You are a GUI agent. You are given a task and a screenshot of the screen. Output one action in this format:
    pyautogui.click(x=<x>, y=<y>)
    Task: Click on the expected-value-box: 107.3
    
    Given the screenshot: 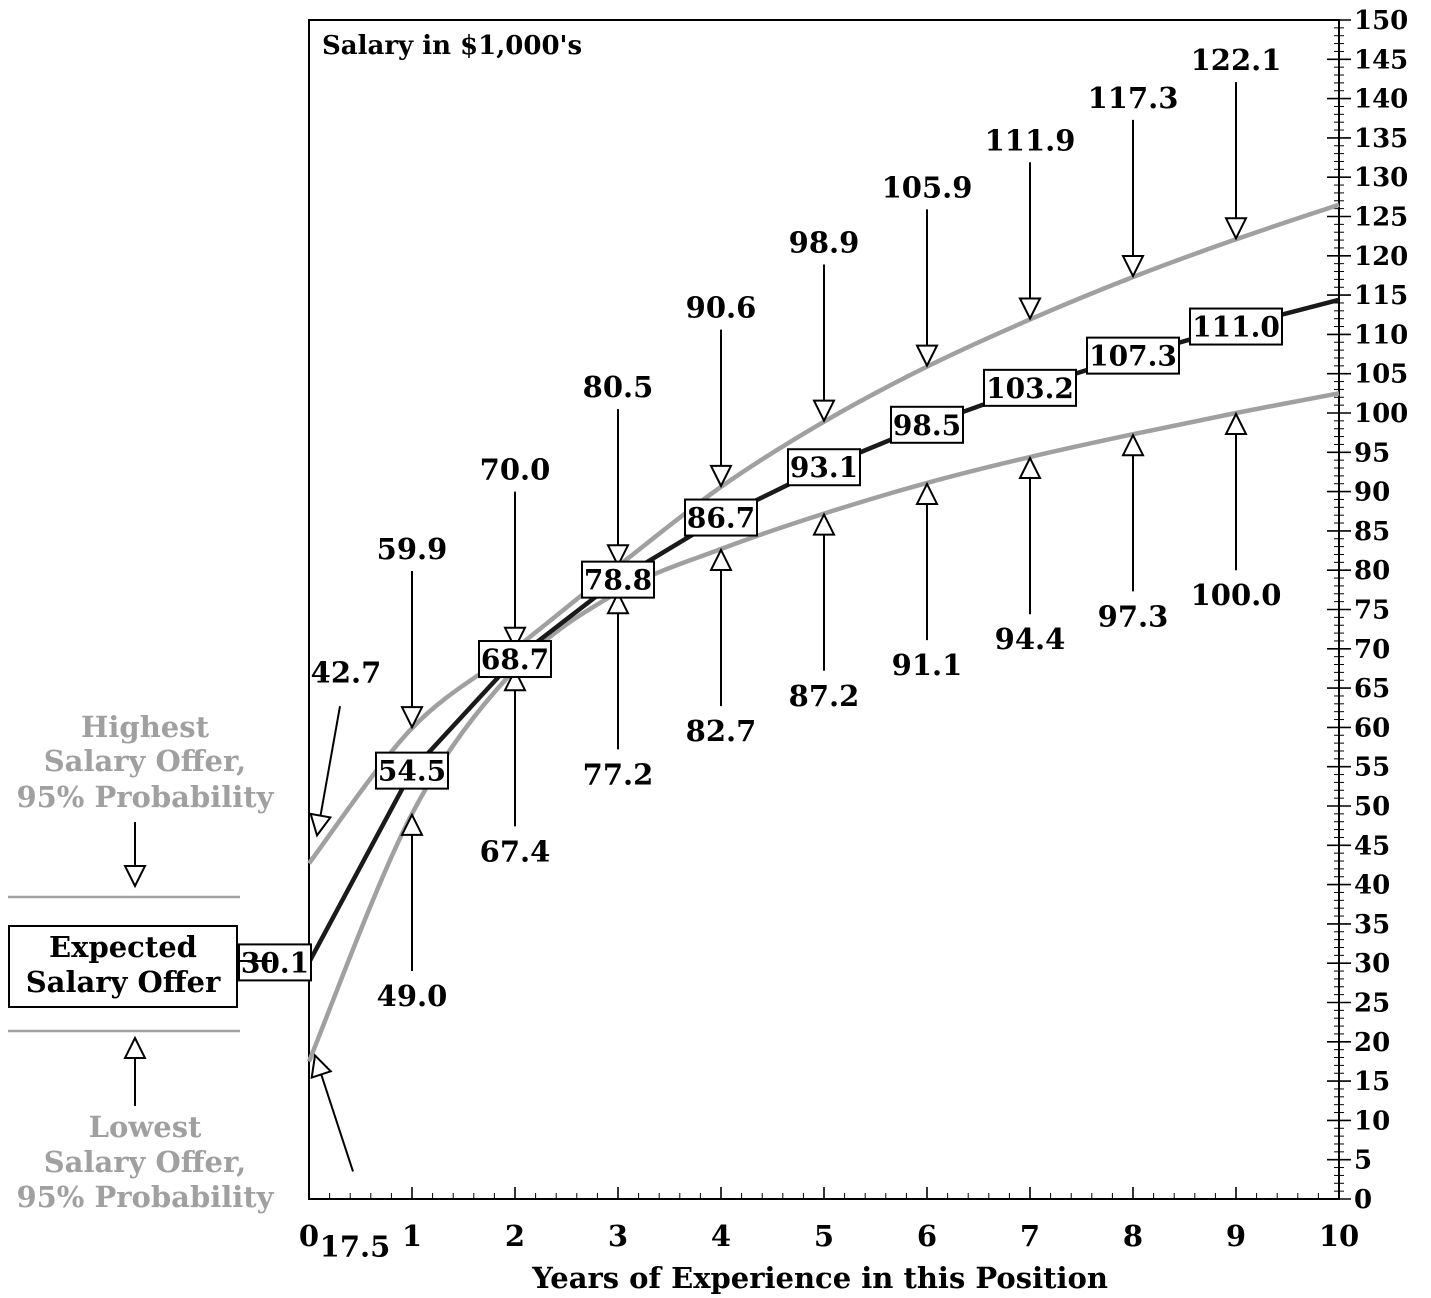 What is the action you would take?
    pyautogui.click(x=1133, y=355)
    